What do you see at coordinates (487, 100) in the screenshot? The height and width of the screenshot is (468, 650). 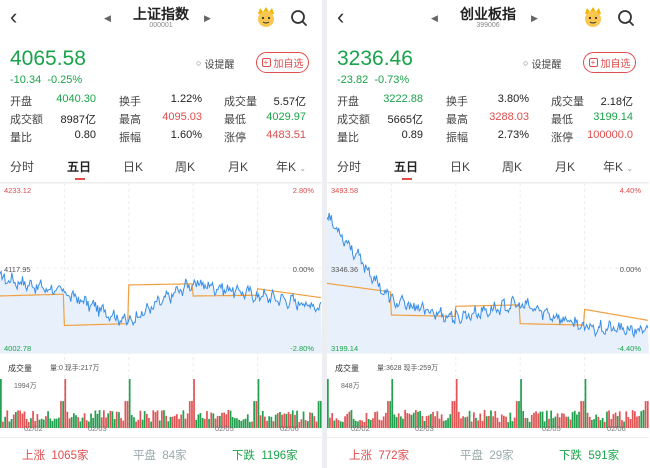 I see `stat-turnover: 换手 3.80%` at bounding box center [487, 100].